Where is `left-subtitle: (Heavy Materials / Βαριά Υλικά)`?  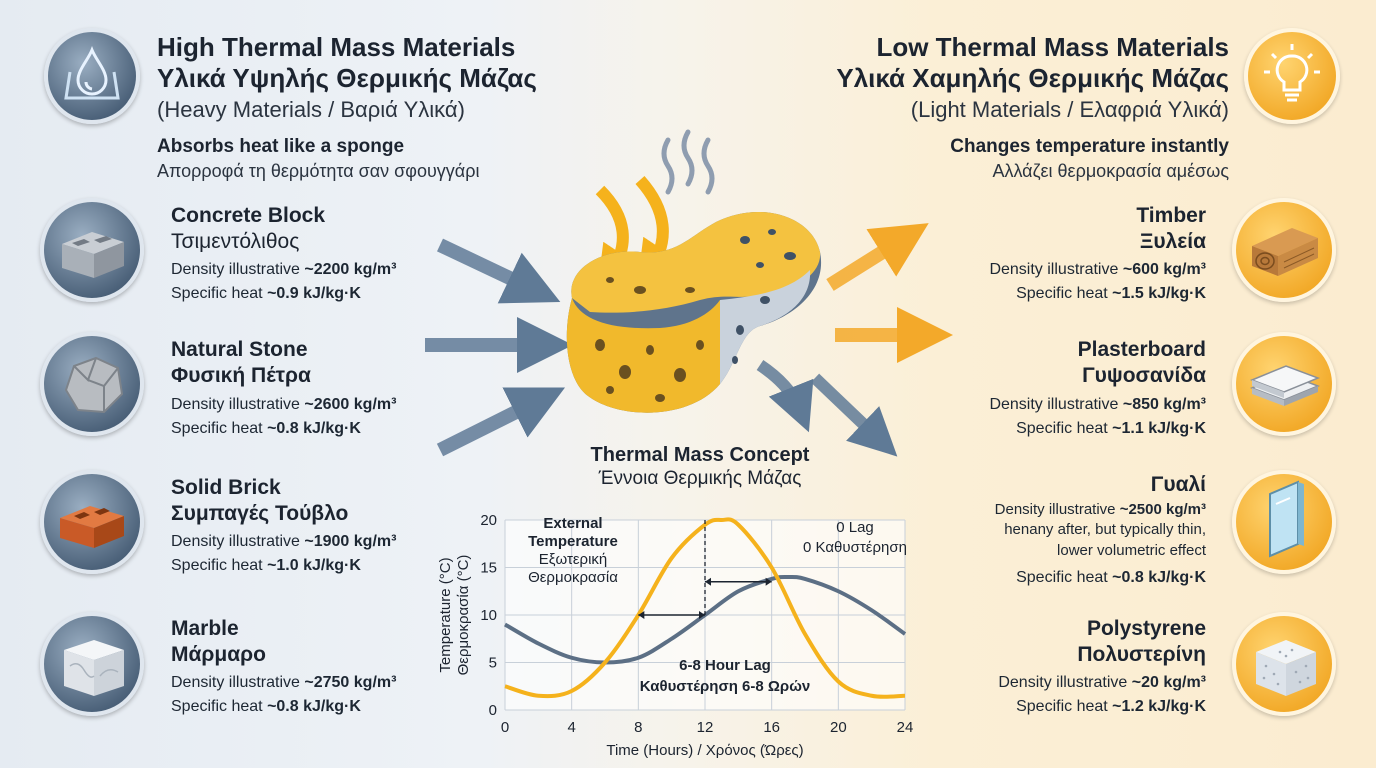 left-subtitle: (Heavy Materials / Βαριά Υλικά) is located at coordinates (311, 109).